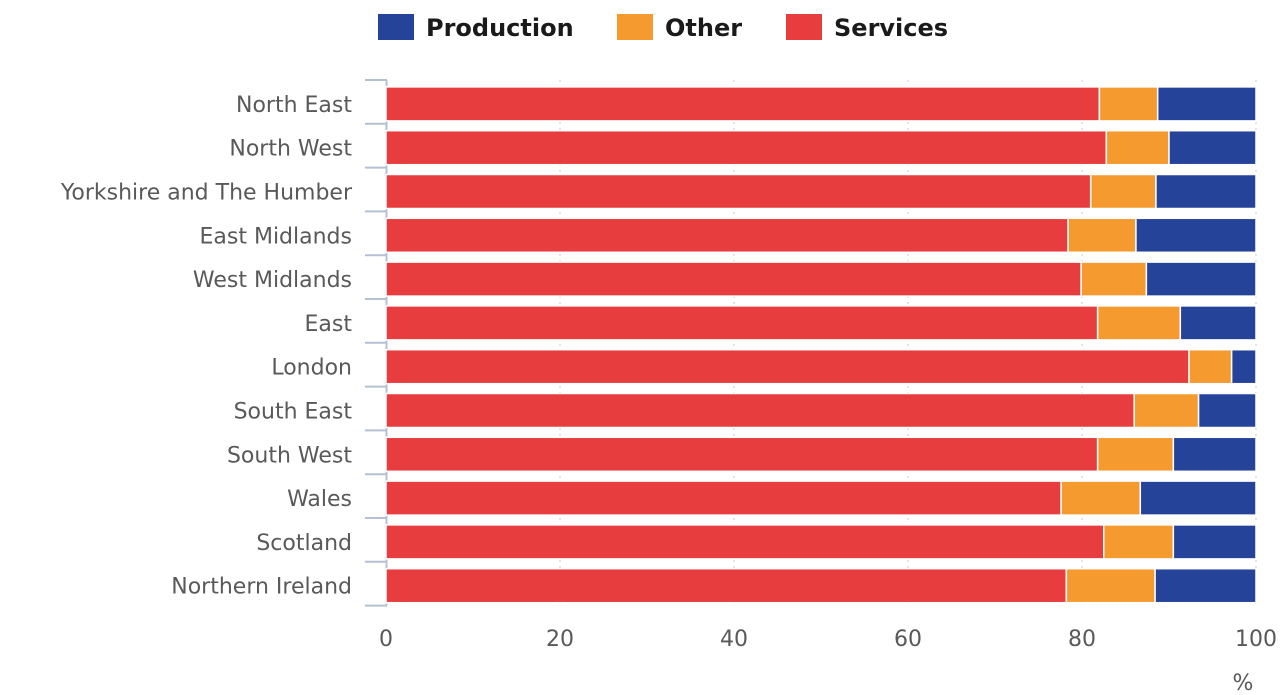 This screenshot has width=1287, height=695. I want to click on category-label-east: East, so click(329, 324).